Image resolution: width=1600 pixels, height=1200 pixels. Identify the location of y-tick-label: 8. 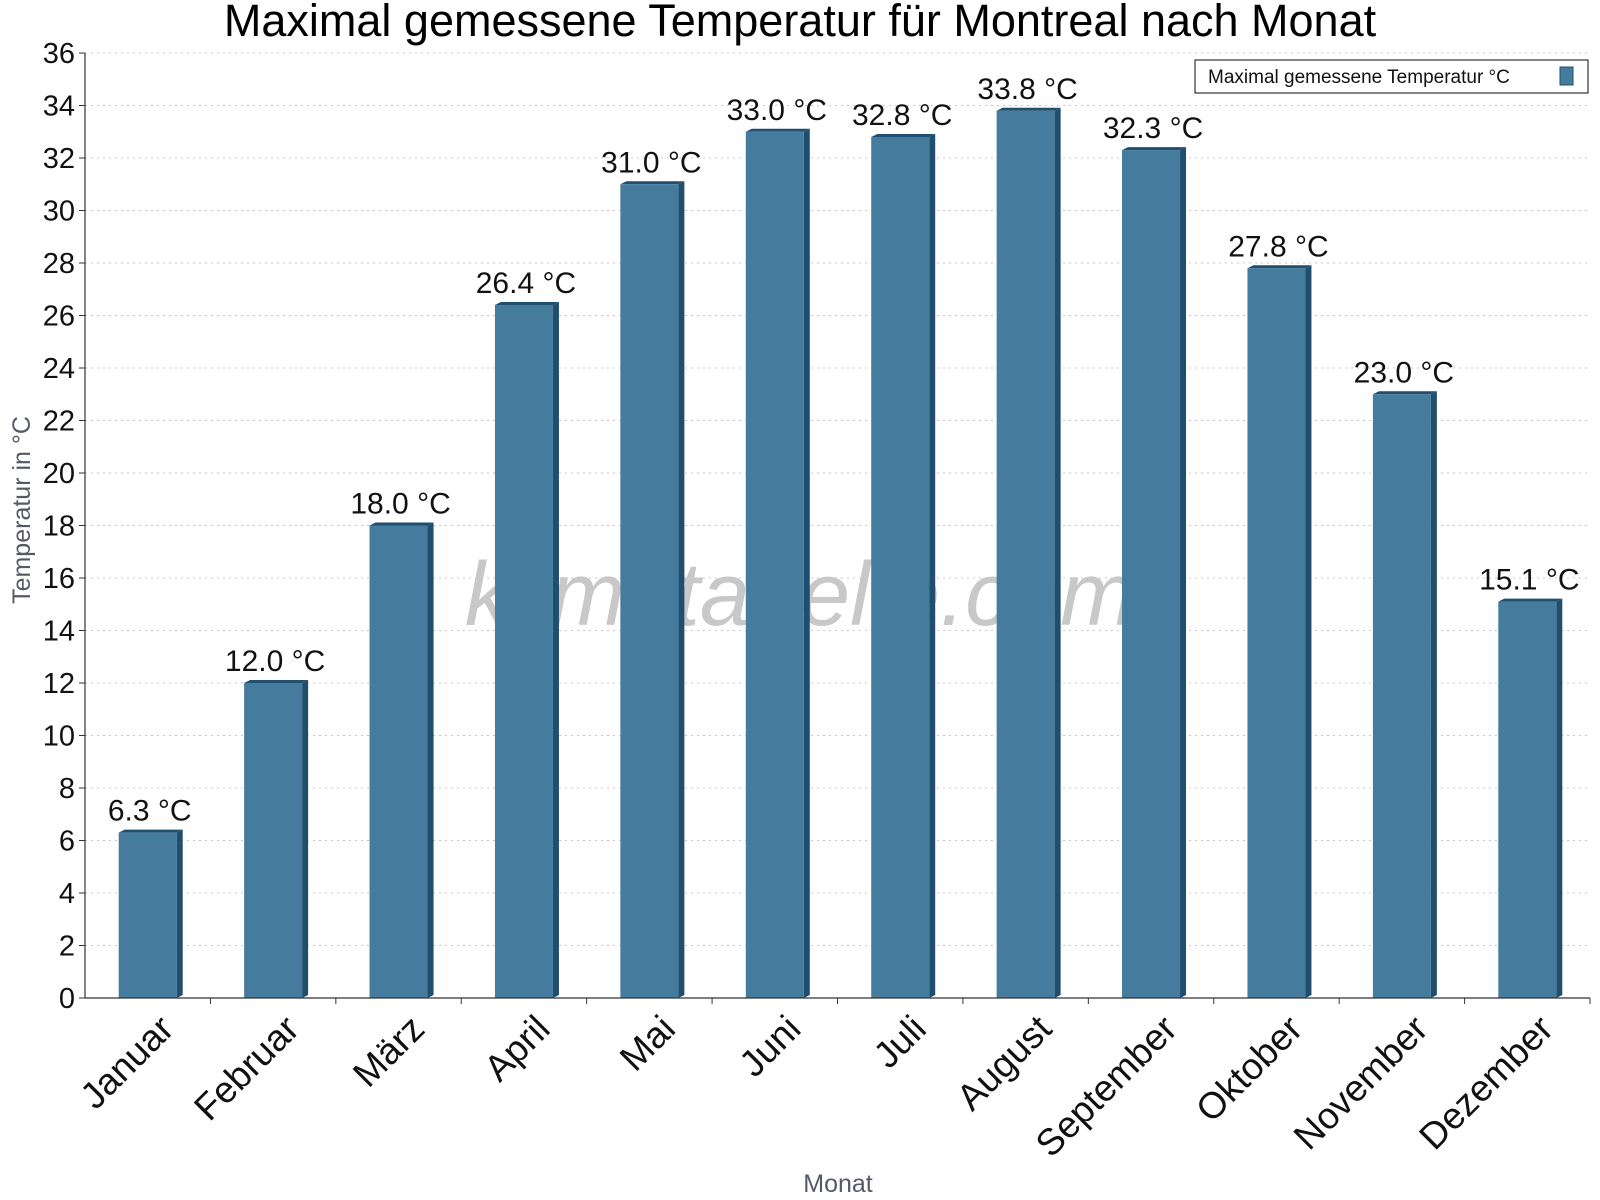
(67, 789).